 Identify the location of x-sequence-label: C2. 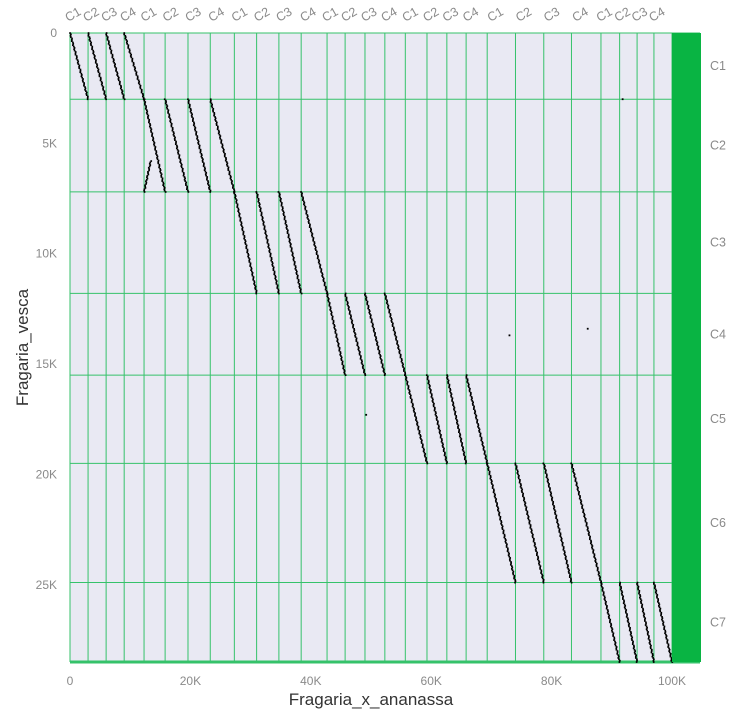
(261, 14).